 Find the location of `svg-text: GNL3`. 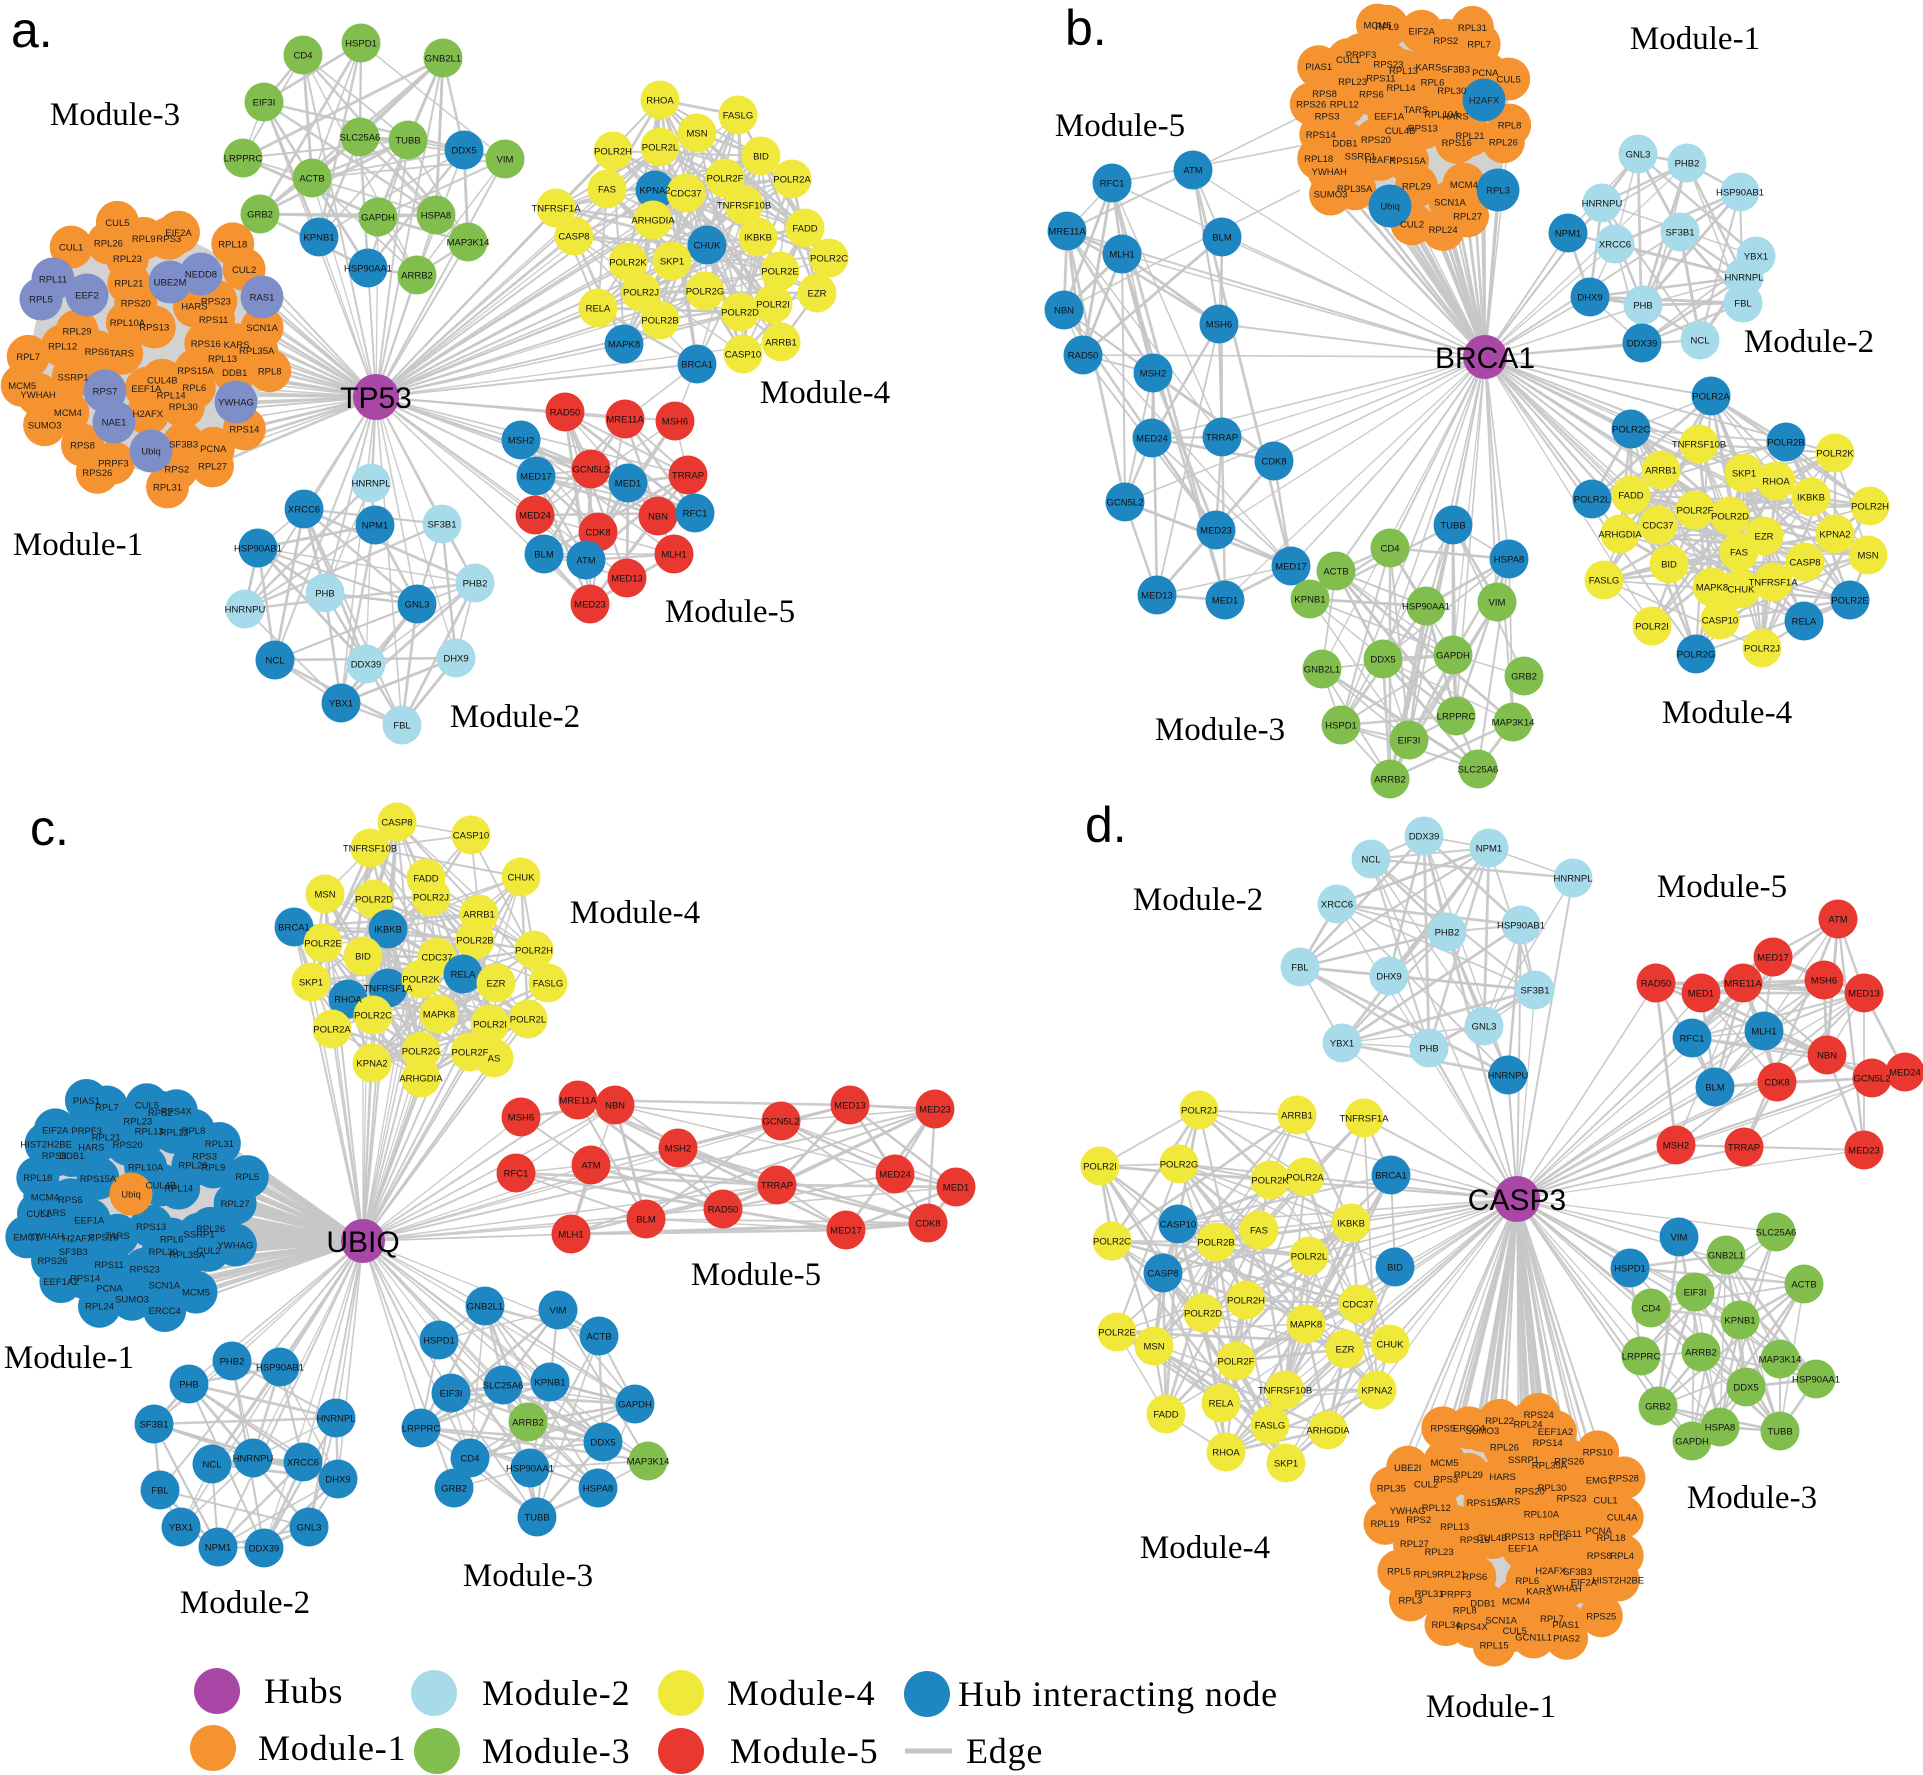

svg-text: GNL3 is located at coordinates (1638, 155).